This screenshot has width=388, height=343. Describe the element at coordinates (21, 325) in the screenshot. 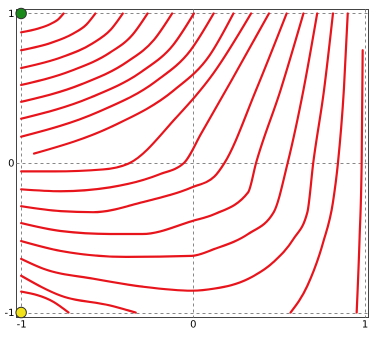

I see `x-tick-label: -1` at that location.